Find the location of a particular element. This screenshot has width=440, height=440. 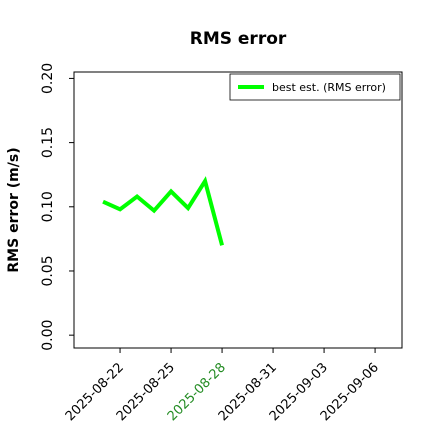

y-tick-label: 0.00 is located at coordinates (48, 335).